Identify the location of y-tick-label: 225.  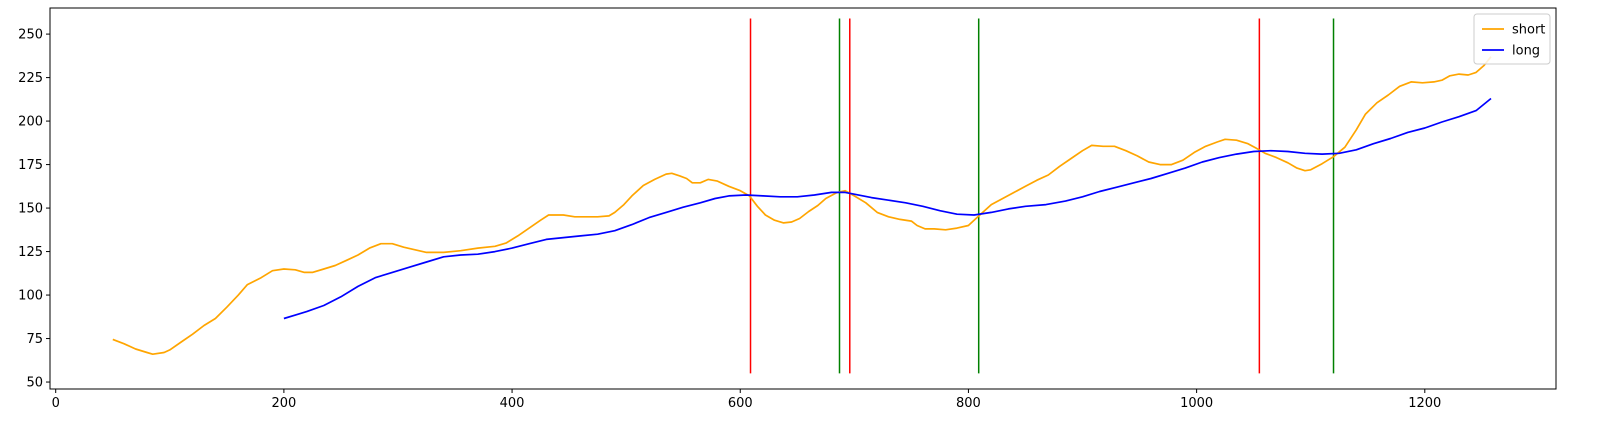
(30, 78).